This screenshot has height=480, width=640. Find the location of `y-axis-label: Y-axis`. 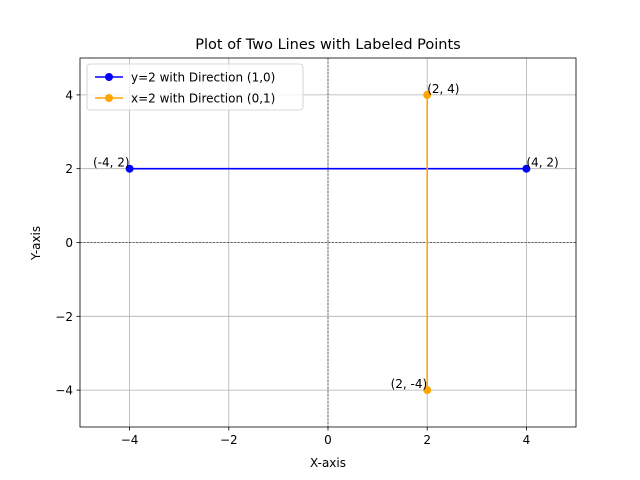

y-axis-label: Y-axis is located at coordinates (36, 243).